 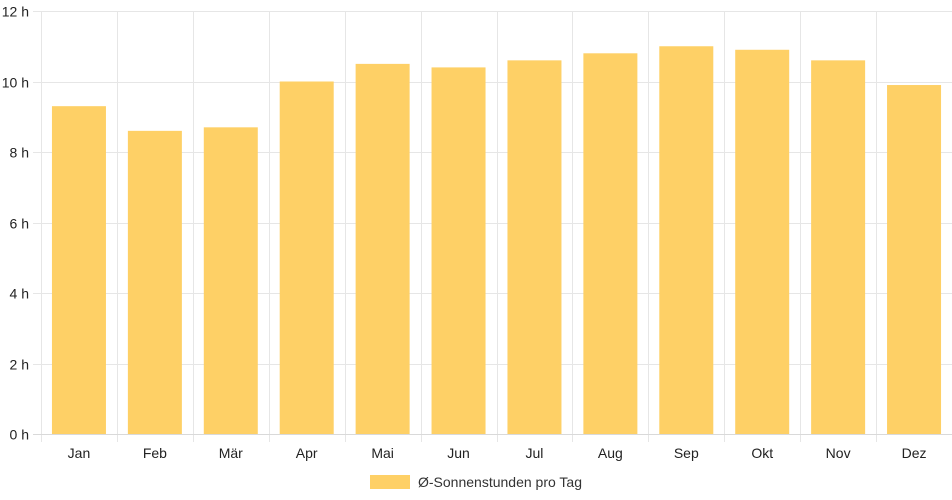 I want to click on y-tick-label: 6 h, so click(x=19, y=224).